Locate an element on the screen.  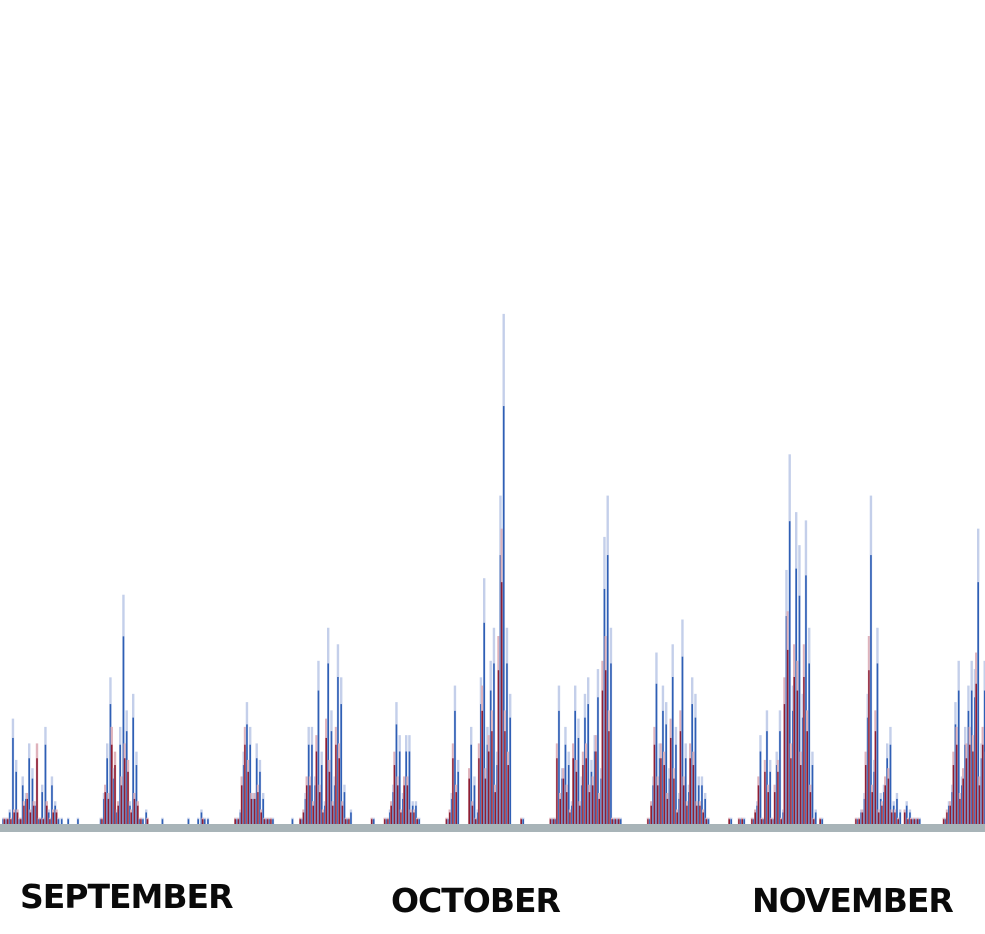
bar-series-b-249-core is located at coordinates (813, 822).